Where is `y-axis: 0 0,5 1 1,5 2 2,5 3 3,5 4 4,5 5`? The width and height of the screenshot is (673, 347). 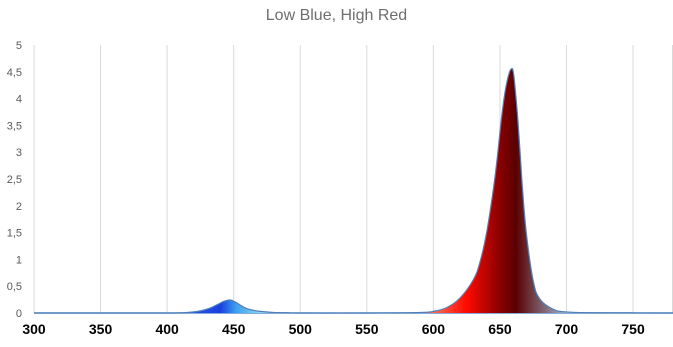
y-axis: 0 0,5 1 1,5 2 2,5 3 3,5 4 4,5 5 is located at coordinates (14, 180).